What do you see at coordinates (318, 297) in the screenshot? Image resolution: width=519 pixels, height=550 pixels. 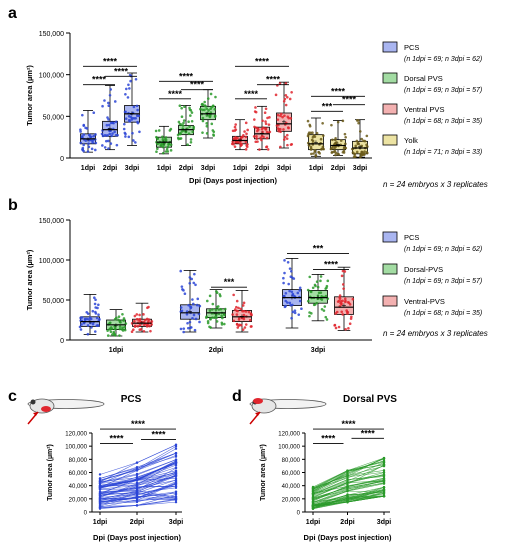 I see `mean-marker: +` at bounding box center [318, 297].